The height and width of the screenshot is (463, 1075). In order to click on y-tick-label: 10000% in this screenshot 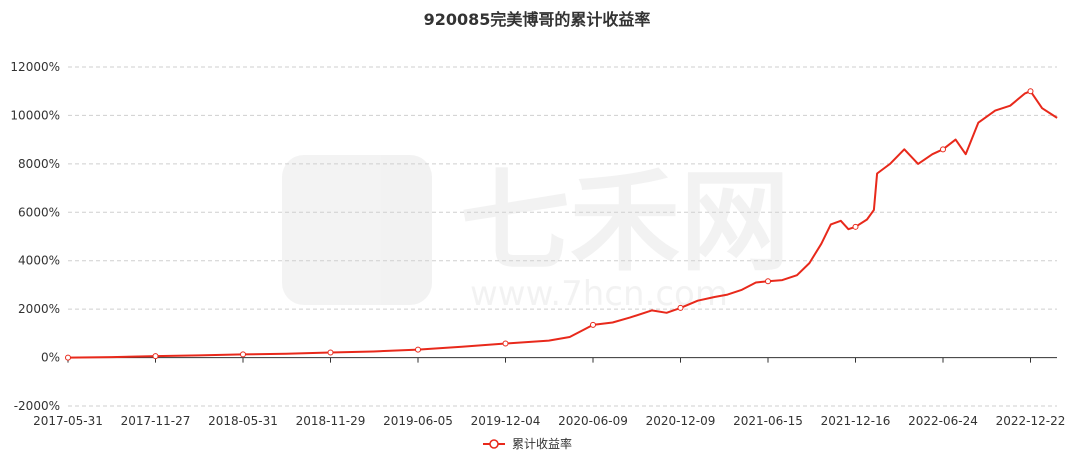, I will do `click(35, 115)`.